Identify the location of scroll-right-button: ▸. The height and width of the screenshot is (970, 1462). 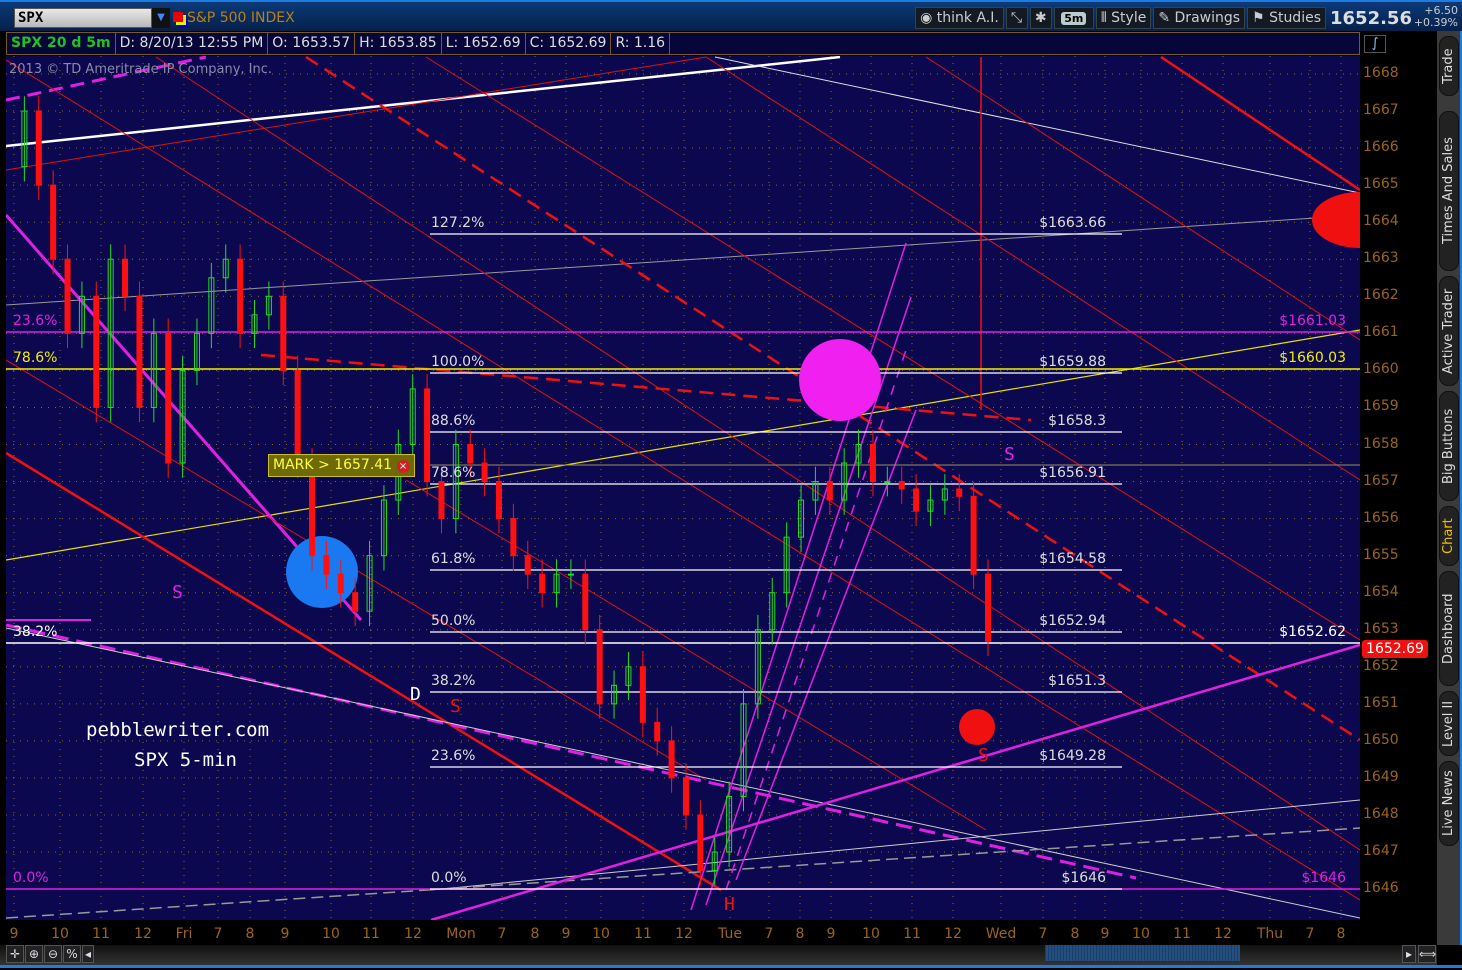
(1409, 954).